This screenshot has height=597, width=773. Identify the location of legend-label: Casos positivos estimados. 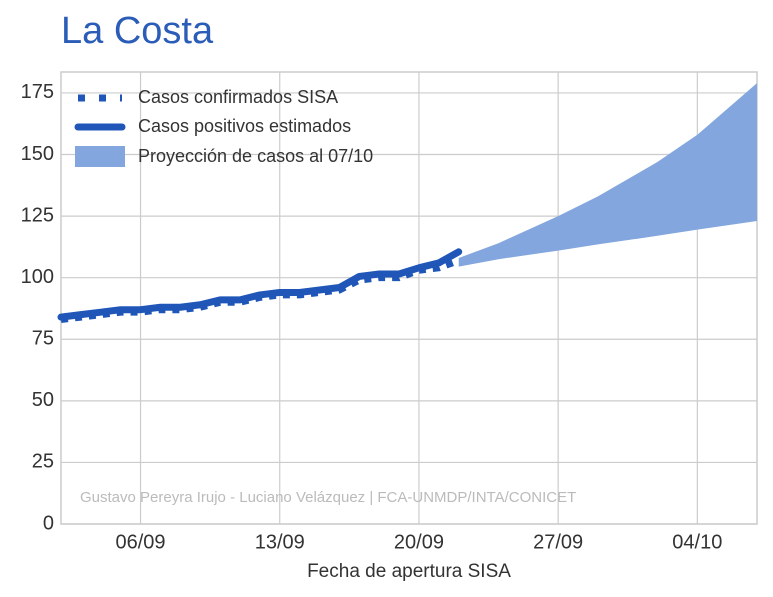
(244, 126).